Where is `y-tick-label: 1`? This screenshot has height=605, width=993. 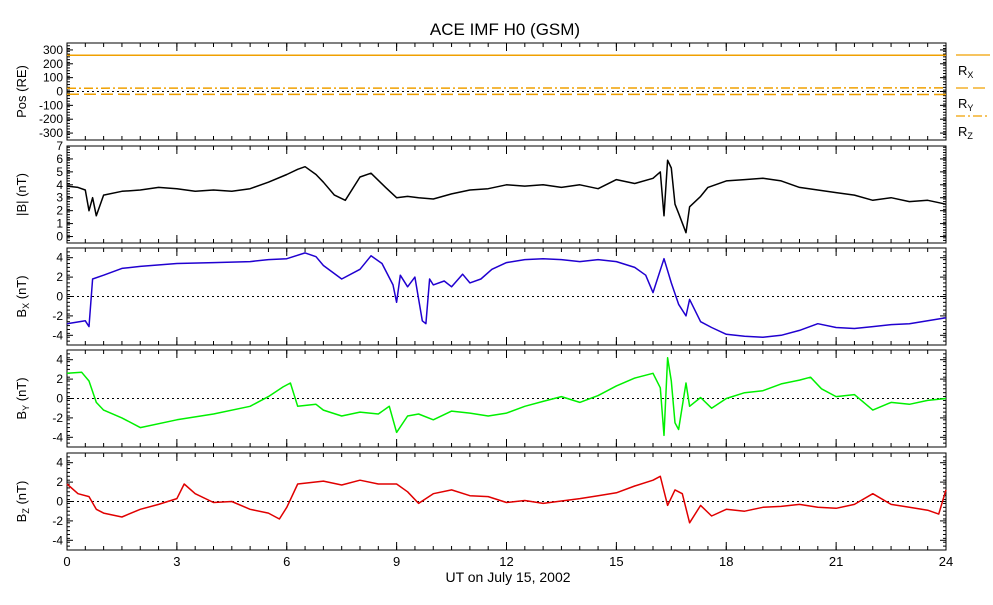 y-tick-label: 1 is located at coordinates (59, 224).